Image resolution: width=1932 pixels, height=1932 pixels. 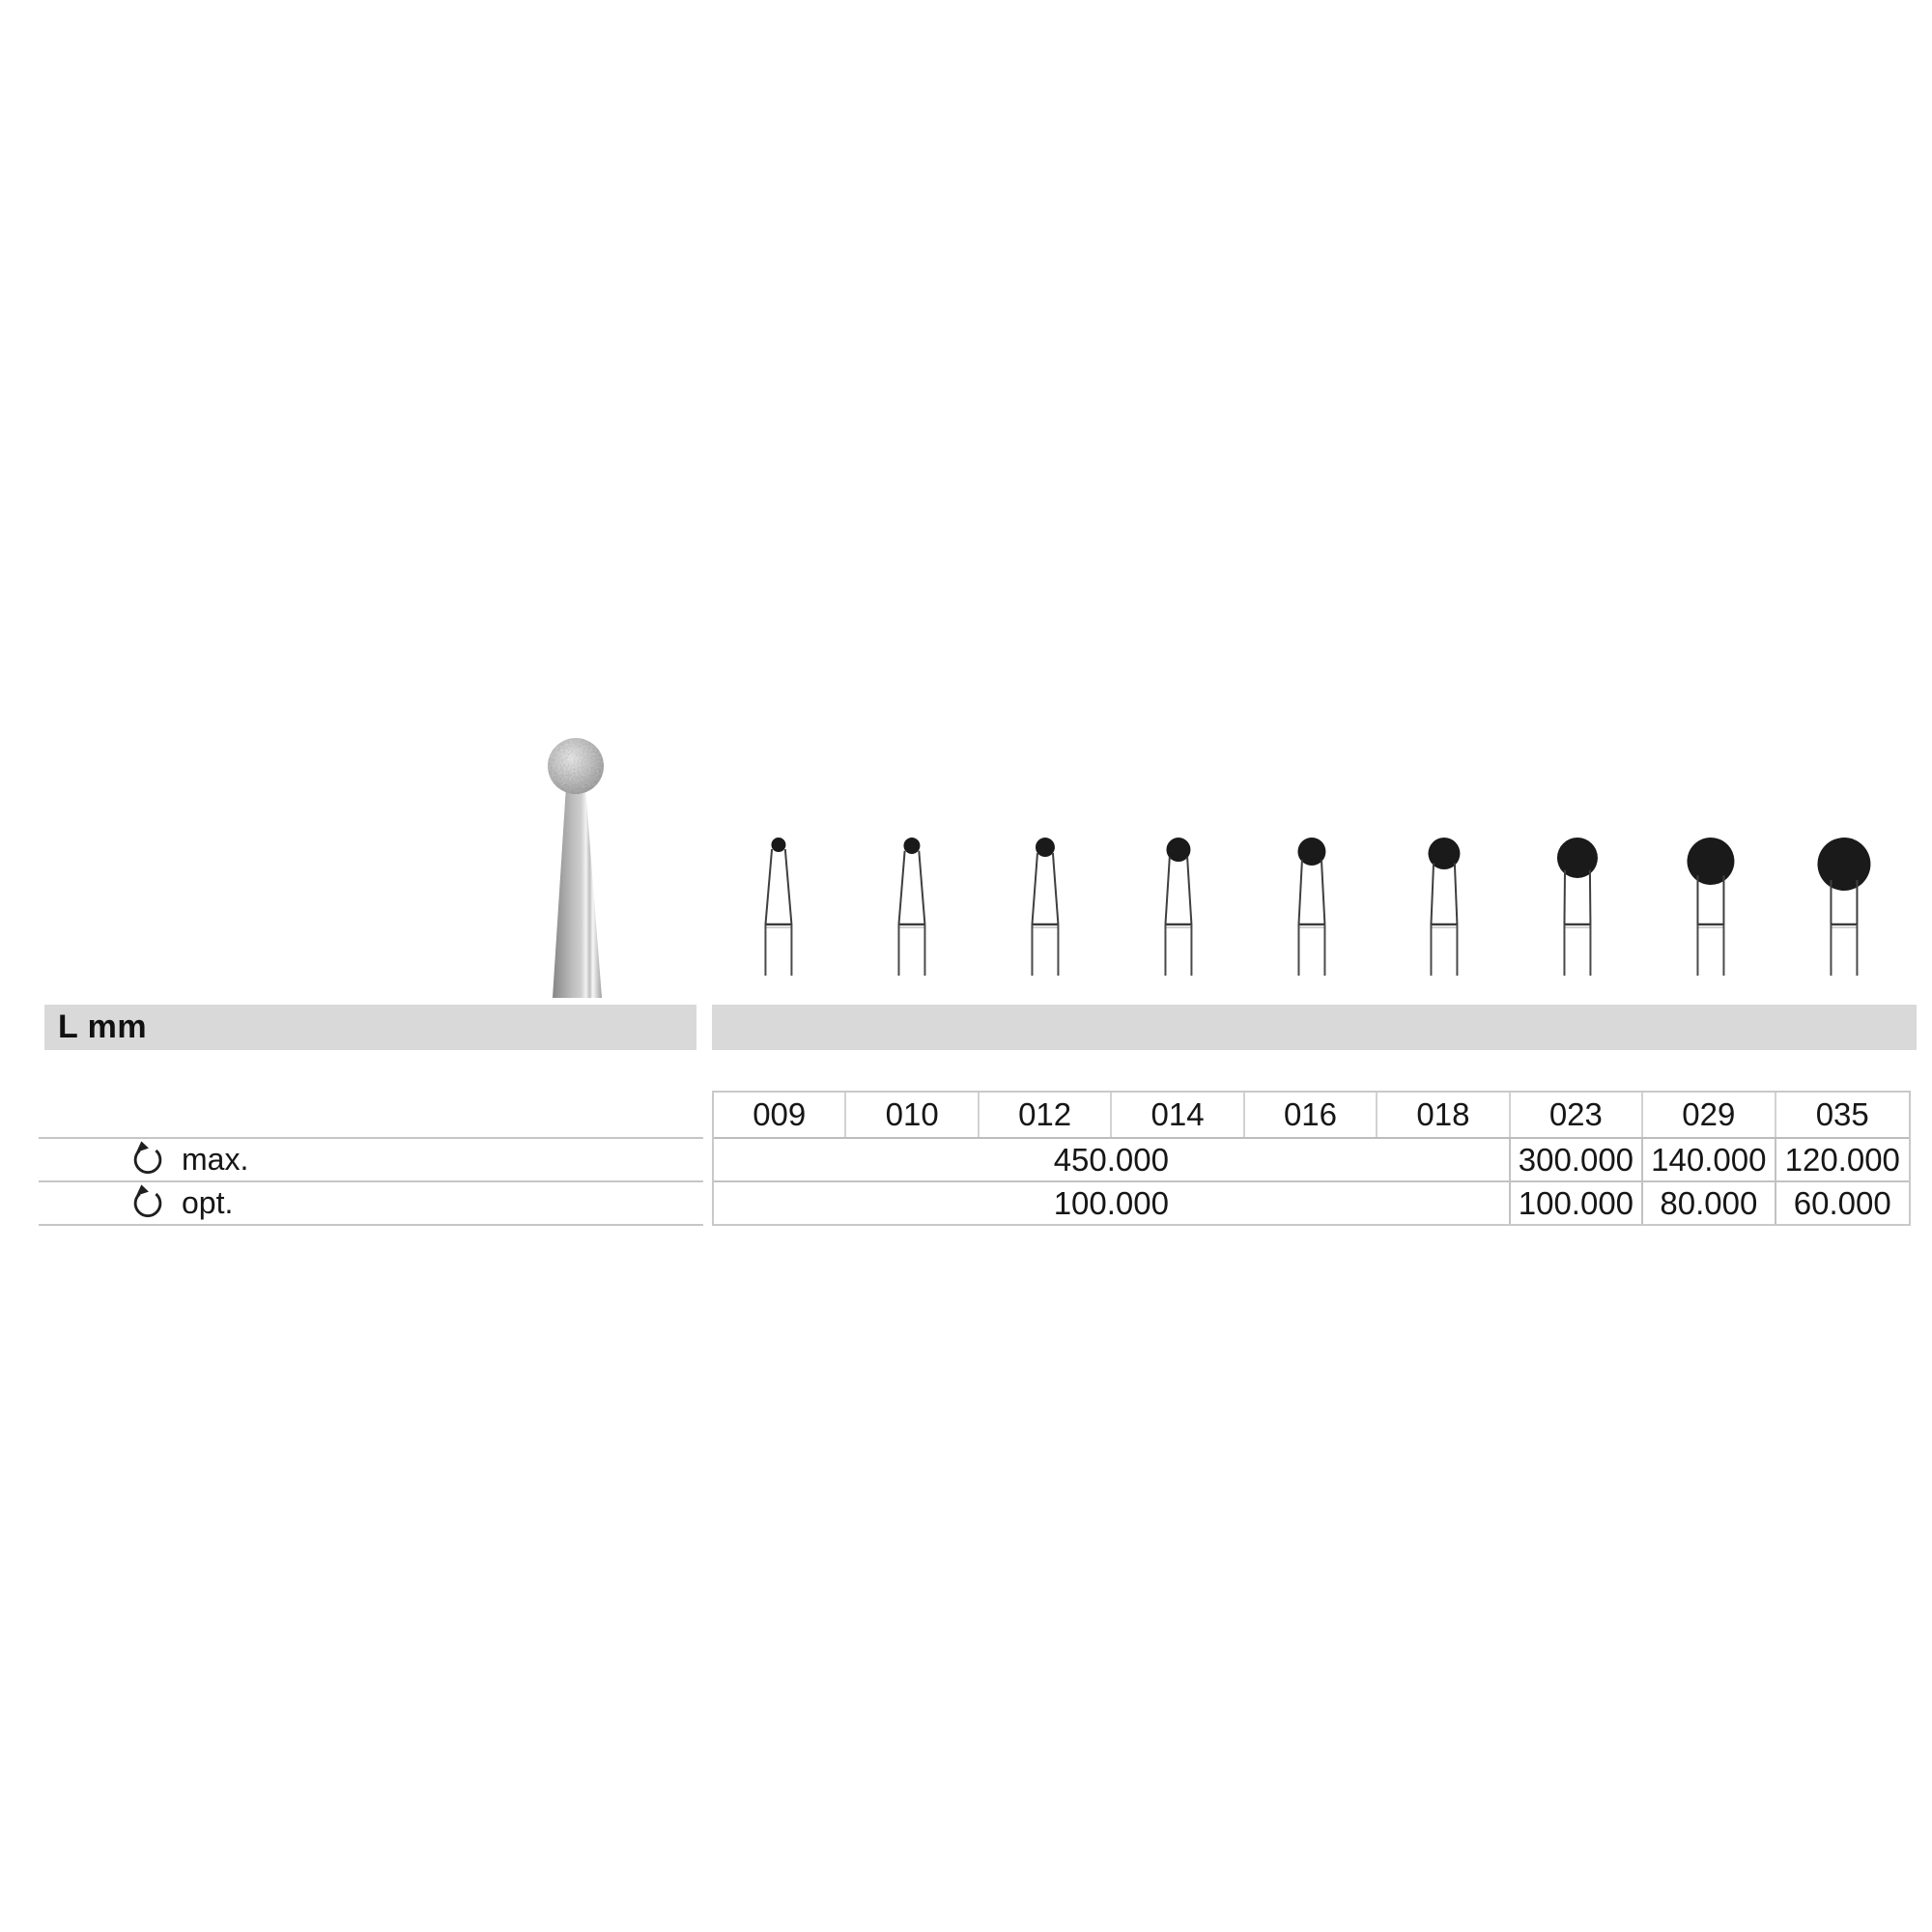 What do you see at coordinates (1709, 1115) in the screenshot?
I see `size-header: 029` at bounding box center [1709, 1115].